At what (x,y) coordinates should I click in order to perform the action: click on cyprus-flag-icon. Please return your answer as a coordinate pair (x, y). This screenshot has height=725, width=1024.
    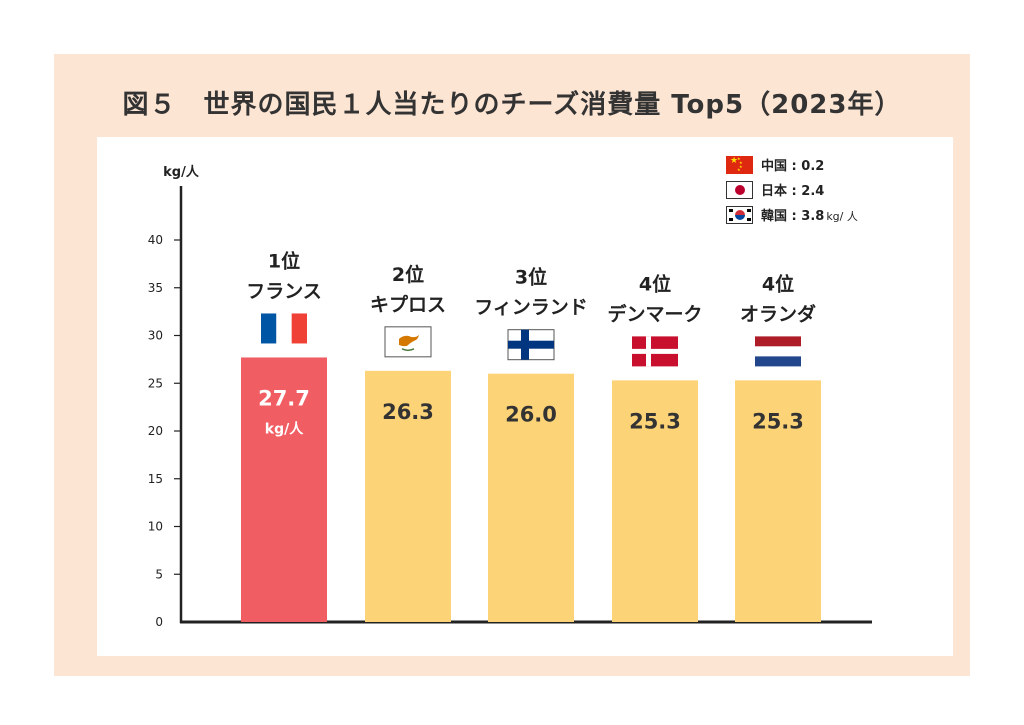
    Looking at the image, I should click on (408, 342).